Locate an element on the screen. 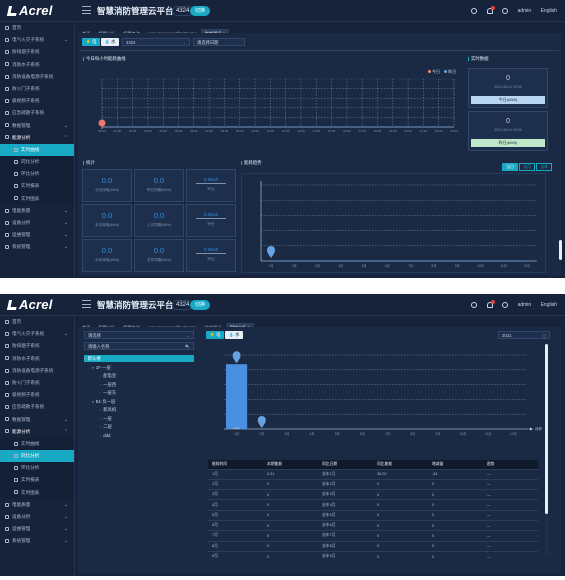  column-header: 增减量 is located at coordinates (455, 464).